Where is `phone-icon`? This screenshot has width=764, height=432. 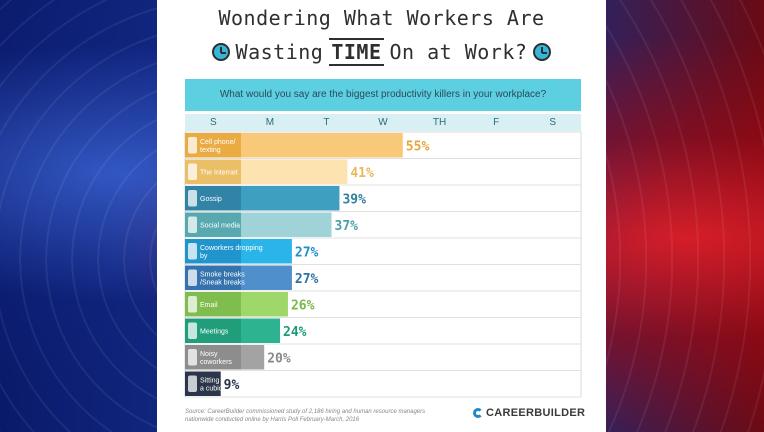 phone-icon is located at coordinates (192, 145).